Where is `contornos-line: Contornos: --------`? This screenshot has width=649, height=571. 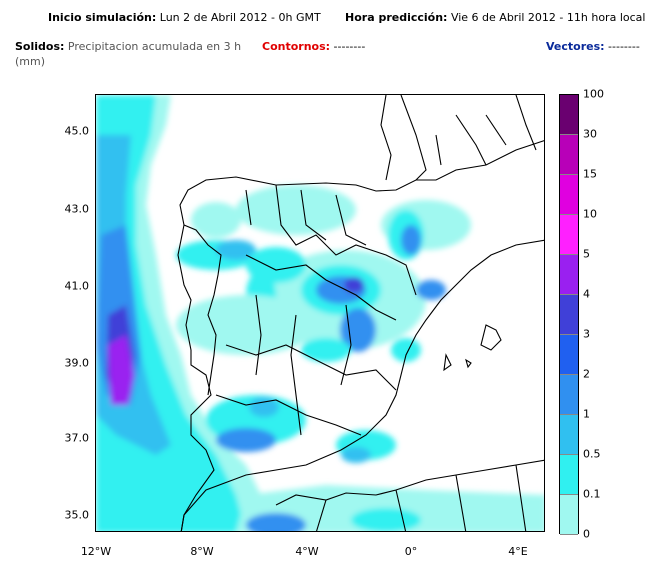
contornos-line: Contornos: -------- is located at coordinates (313, 46).